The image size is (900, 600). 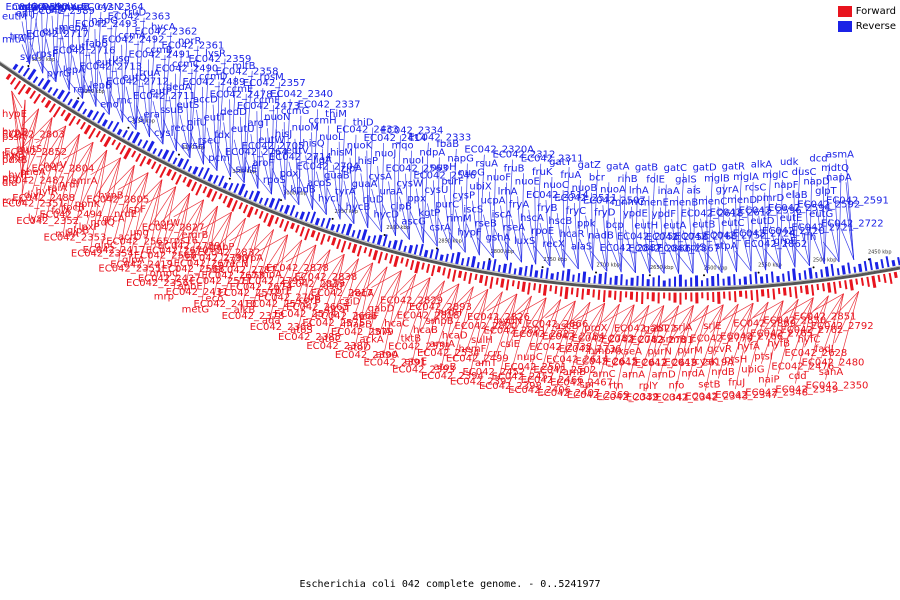 I want to click on gene-label: hypB, so click(x=111, y=196).